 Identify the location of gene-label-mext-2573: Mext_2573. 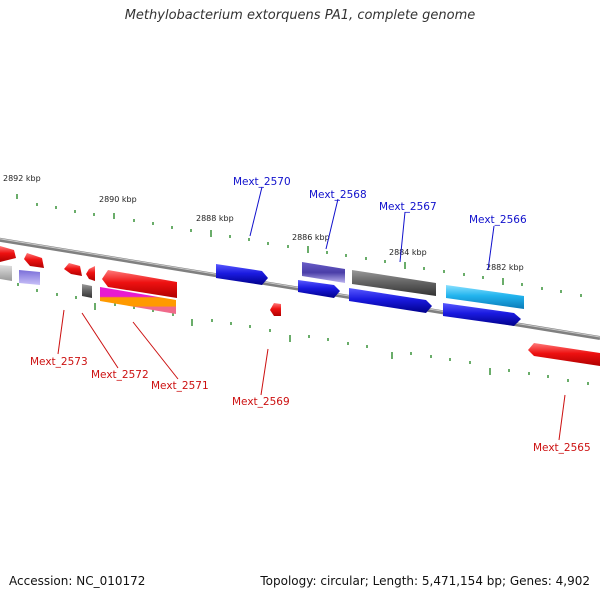
(59, 362).